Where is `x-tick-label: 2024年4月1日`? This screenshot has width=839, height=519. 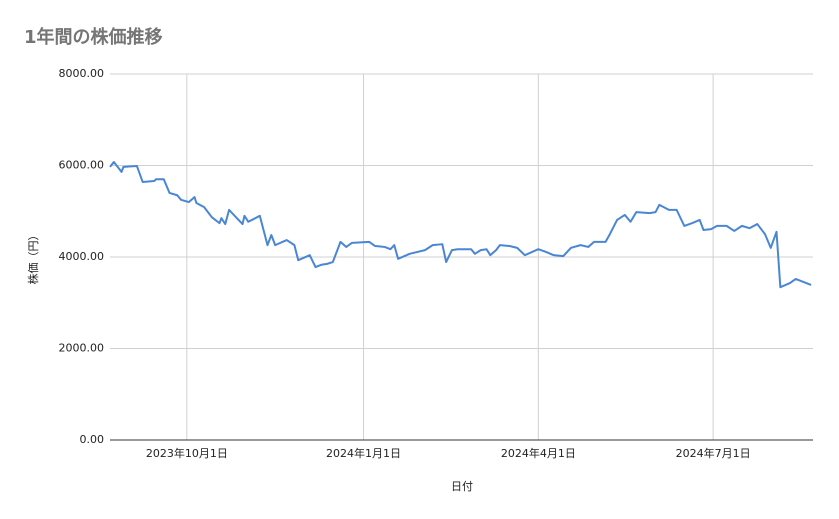 x-tick-label: 2024年4月1日 is located at coordinates (538, 453).